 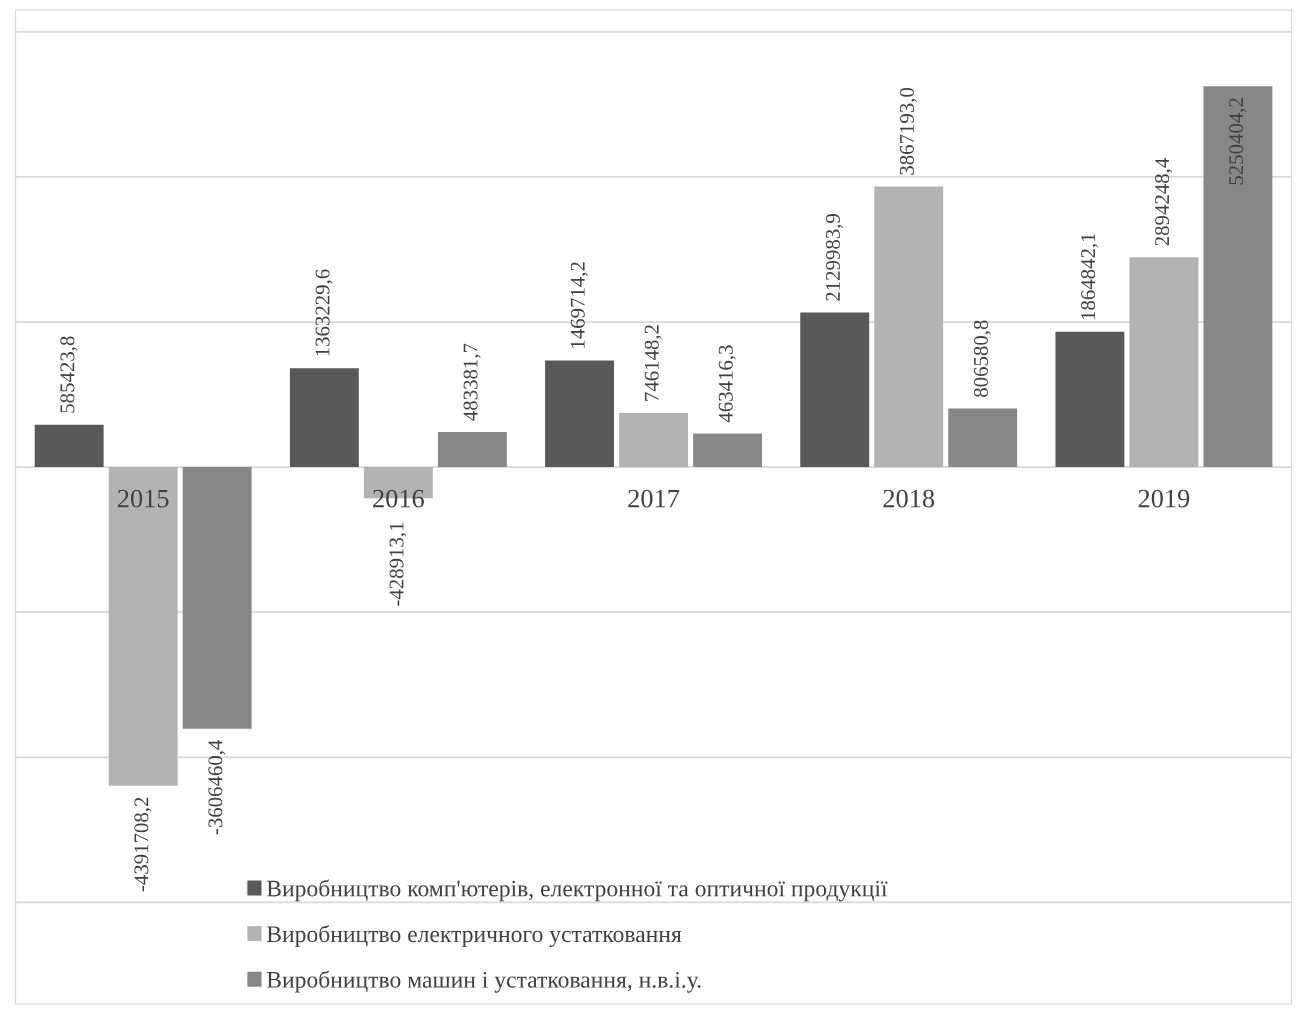 What do you see at coordinates (909, 498) in the screenshot?
I see `x-tick-label: 2018` at bounding box center [909, 498].